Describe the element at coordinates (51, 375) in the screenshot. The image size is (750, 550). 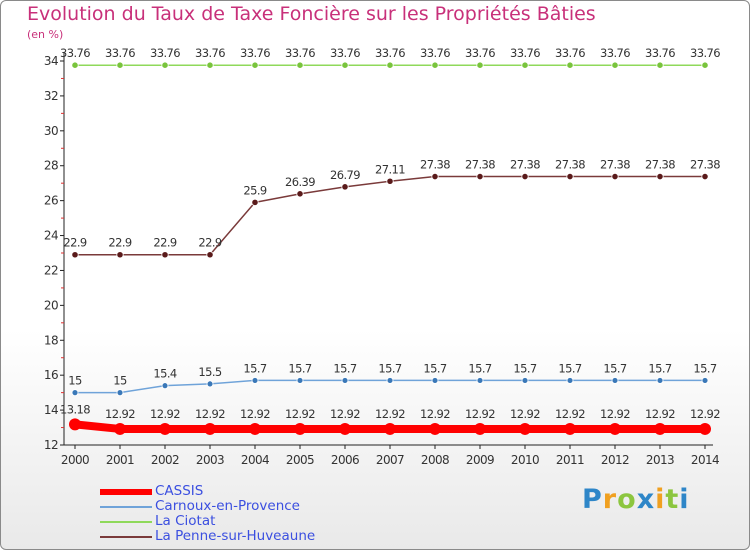
I see `y-tick-label: 16` at that location.